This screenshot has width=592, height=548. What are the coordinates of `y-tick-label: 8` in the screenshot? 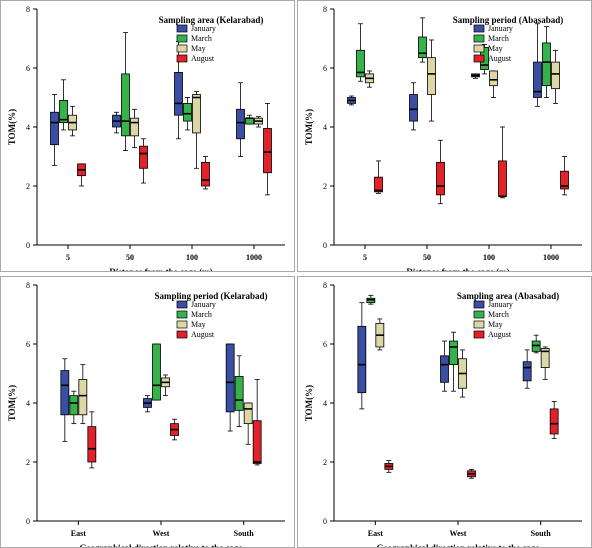 It's located at (28, 285).